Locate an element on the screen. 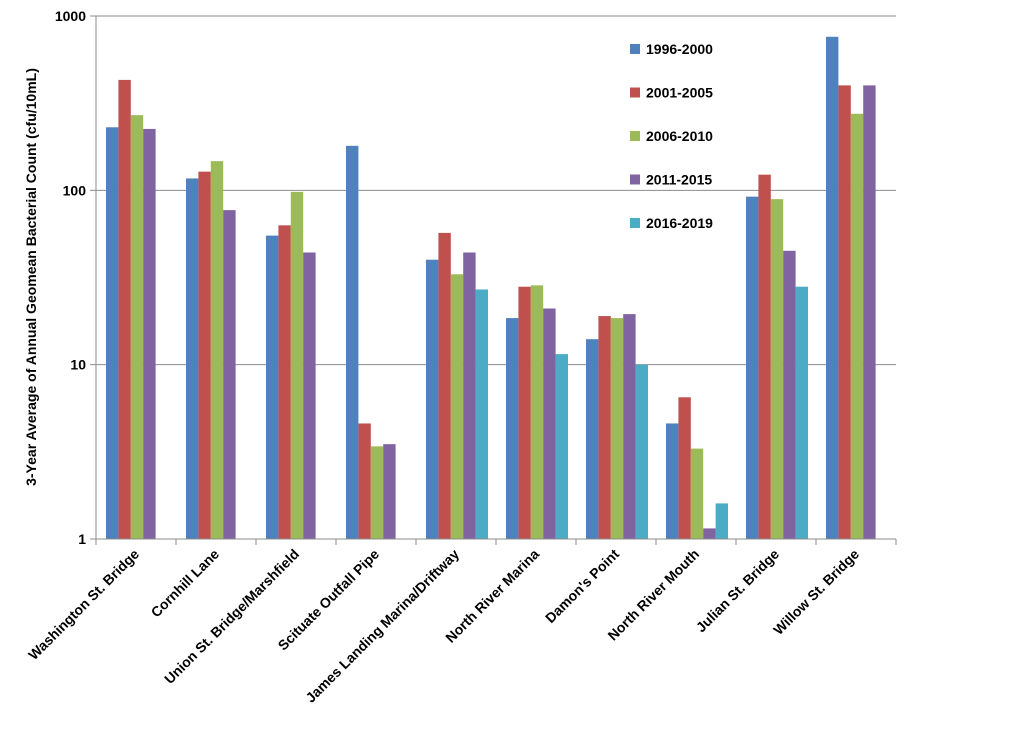  y-tick-label: 1 is located at coordinates (82, 539).